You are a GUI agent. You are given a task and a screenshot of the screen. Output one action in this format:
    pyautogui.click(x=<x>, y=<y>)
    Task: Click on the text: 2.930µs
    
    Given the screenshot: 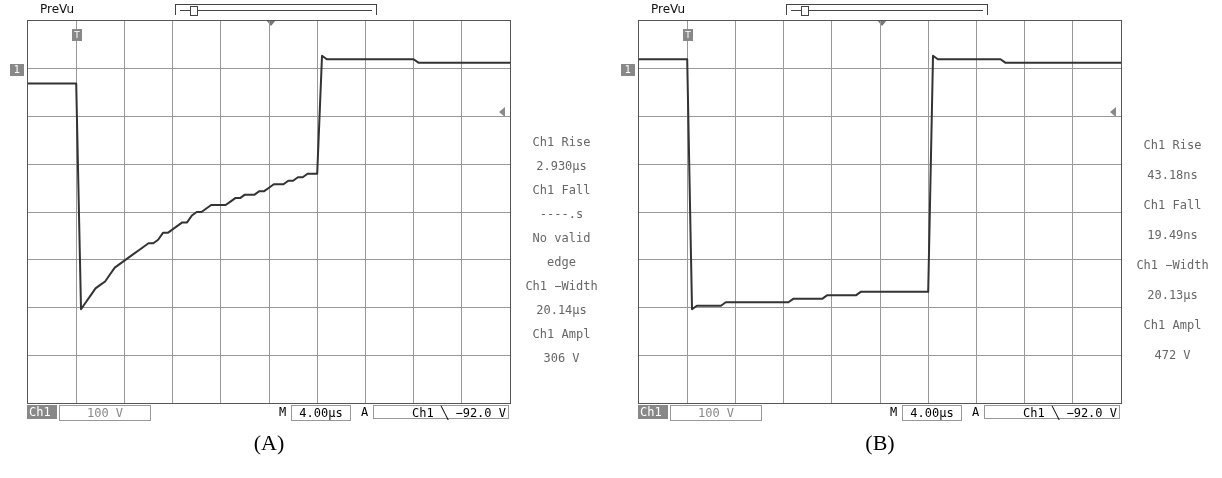 What is the action you would take?
    pyautogui.click(x=561, y=166)
    